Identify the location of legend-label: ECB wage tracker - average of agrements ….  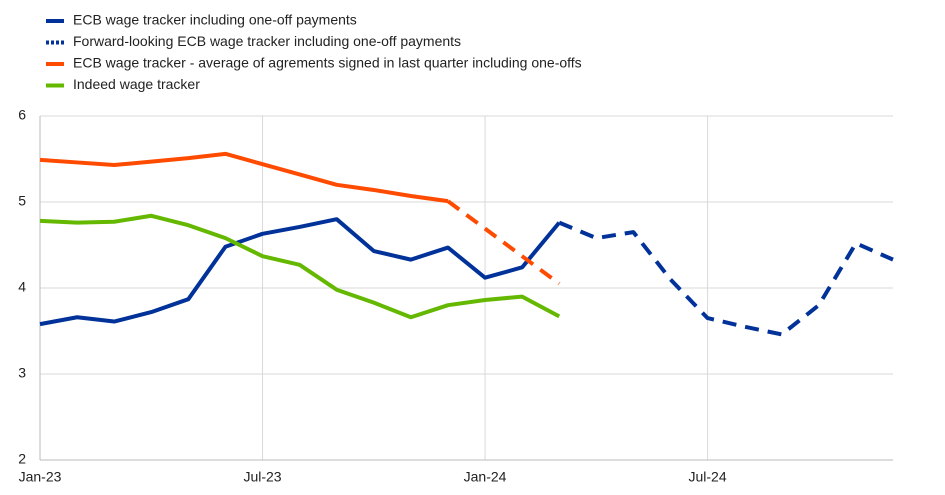
(327, 63).